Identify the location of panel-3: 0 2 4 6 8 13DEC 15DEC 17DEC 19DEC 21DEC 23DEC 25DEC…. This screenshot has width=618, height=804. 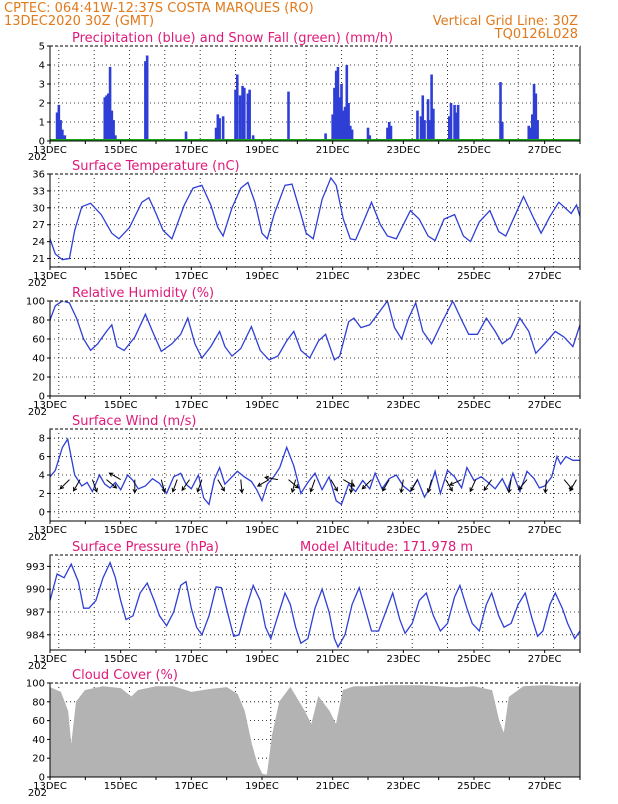
(304, 478).